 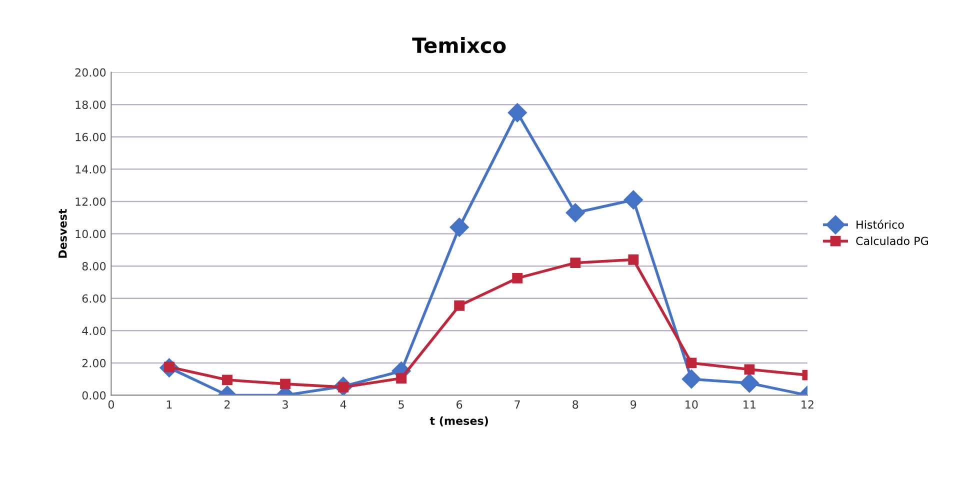 I want to click on y-axis-title: Desvest, so click(x=62, y=233).